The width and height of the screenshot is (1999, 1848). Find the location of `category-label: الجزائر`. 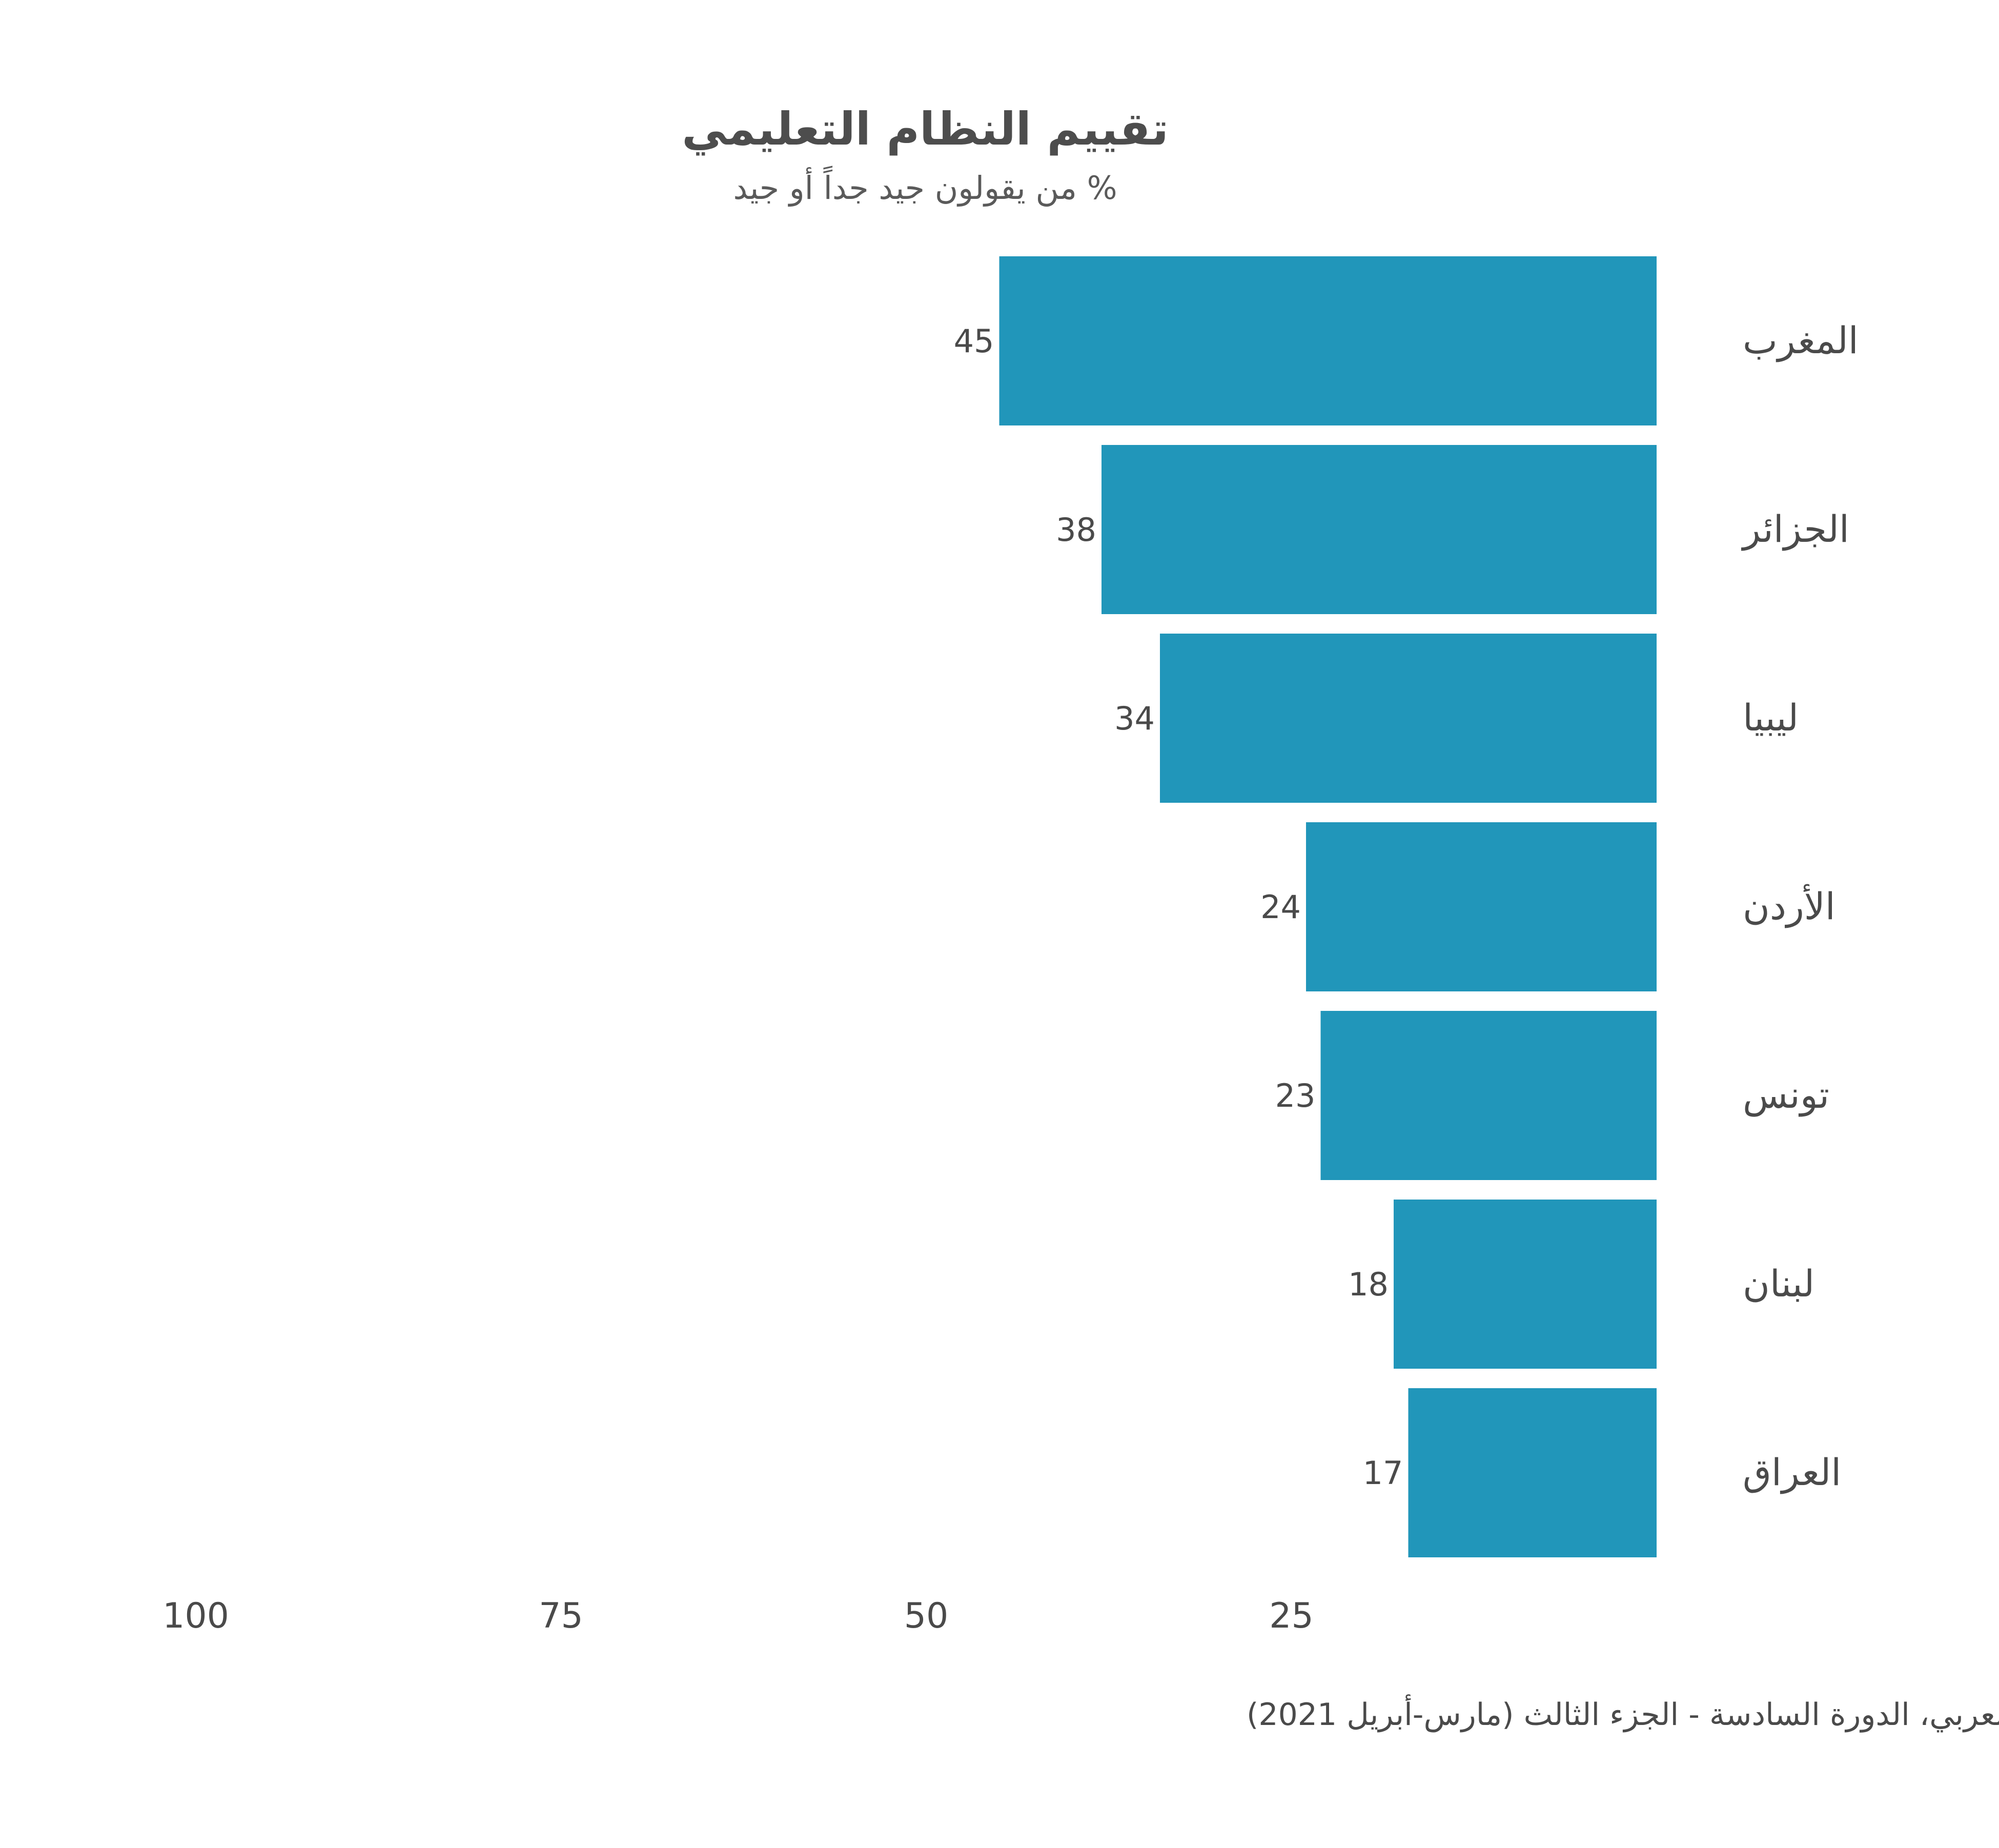

category-label: الجزائر is located at coordinates (1795, 529).